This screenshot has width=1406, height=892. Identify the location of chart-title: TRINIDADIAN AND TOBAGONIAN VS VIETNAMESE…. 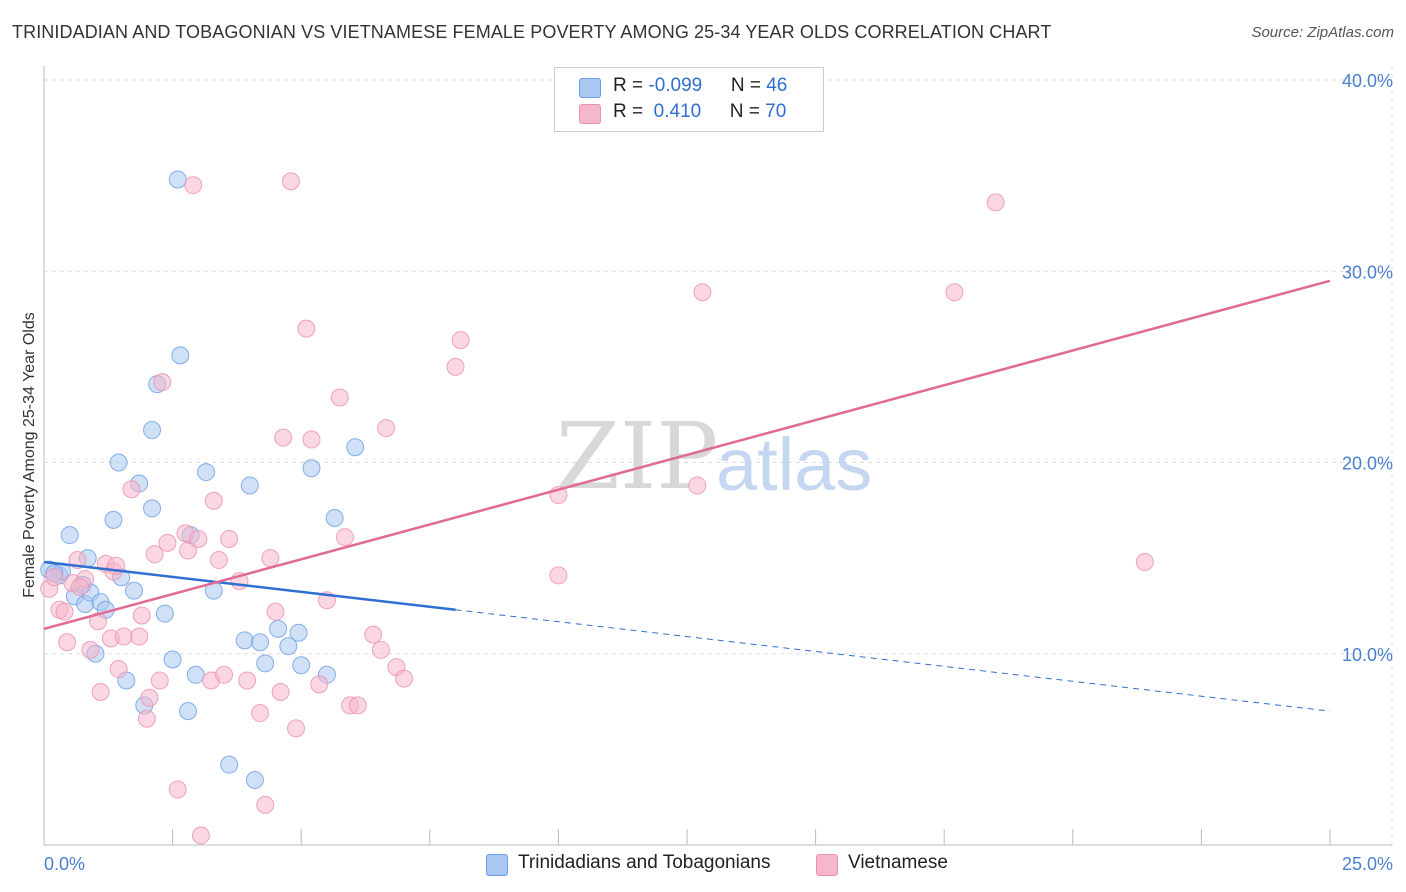
(532, 32).